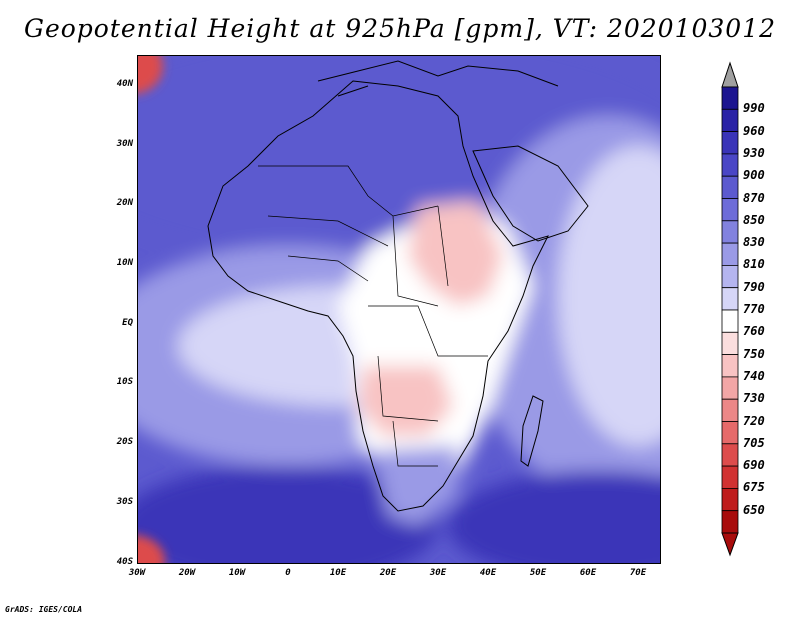 This screenshot has width=800, height=618. What do you see at coordinates (124, 502) in the screenshot?
I see `lat-label: 30S` at bounding box center [124, 502].